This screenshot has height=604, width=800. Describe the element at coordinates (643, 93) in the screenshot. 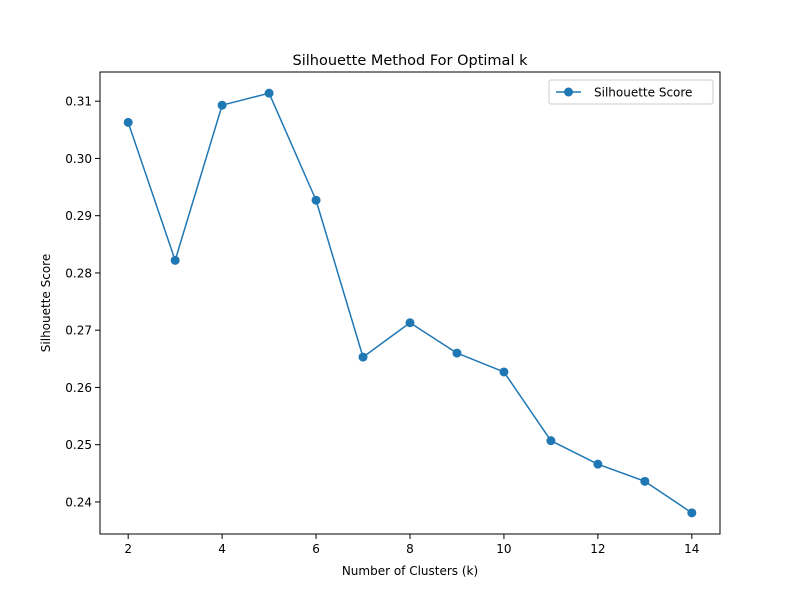

I see `legend-label: Silhouette Score` at that location.